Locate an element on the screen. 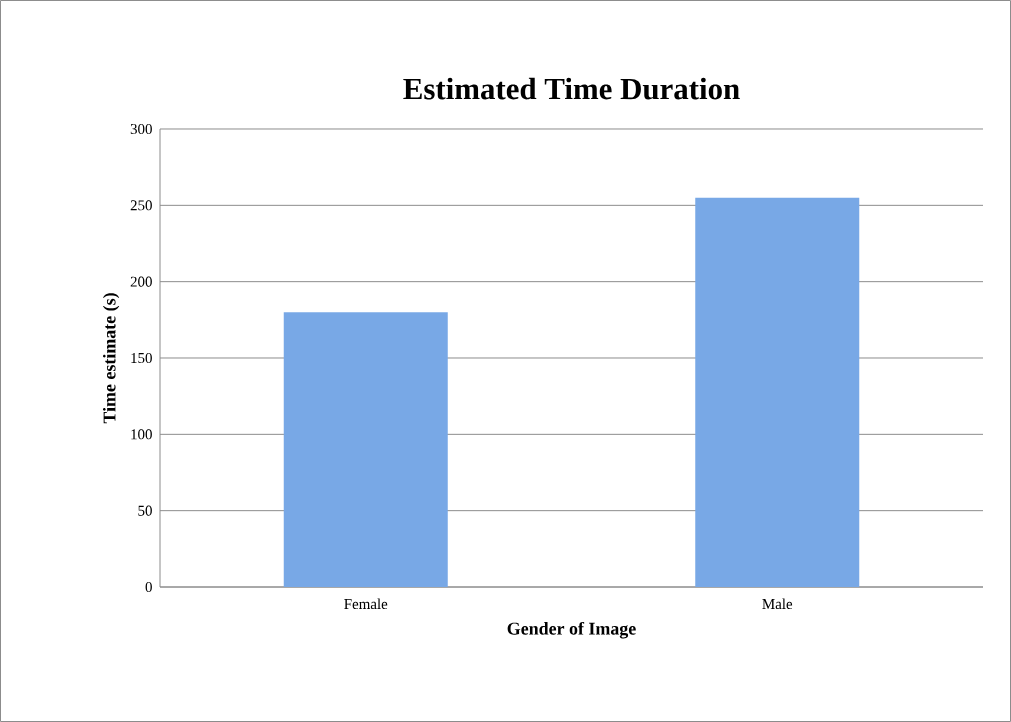 The image size is (1011, 722). y-tick-label: 200 is located at coordinates (141, 281).